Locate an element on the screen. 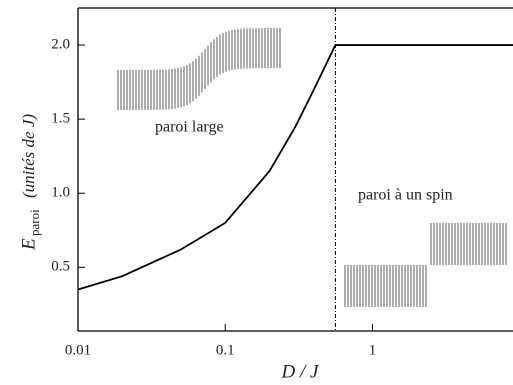  y-axis-label: E paroi (unités de J) is located at coordinates (30, 182).